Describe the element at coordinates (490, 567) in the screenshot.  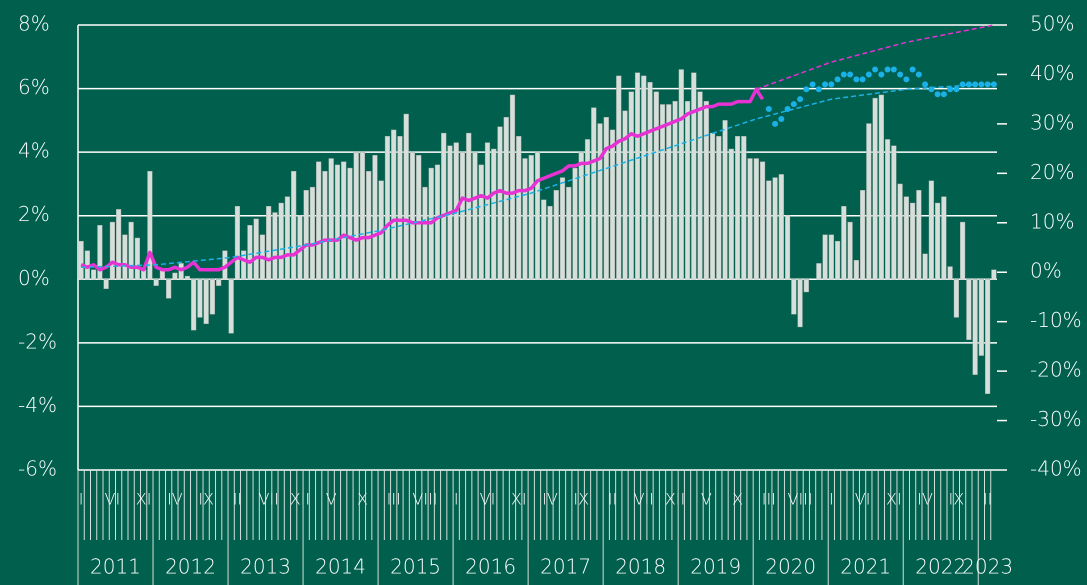
I see `year-label: 2016` at that location.